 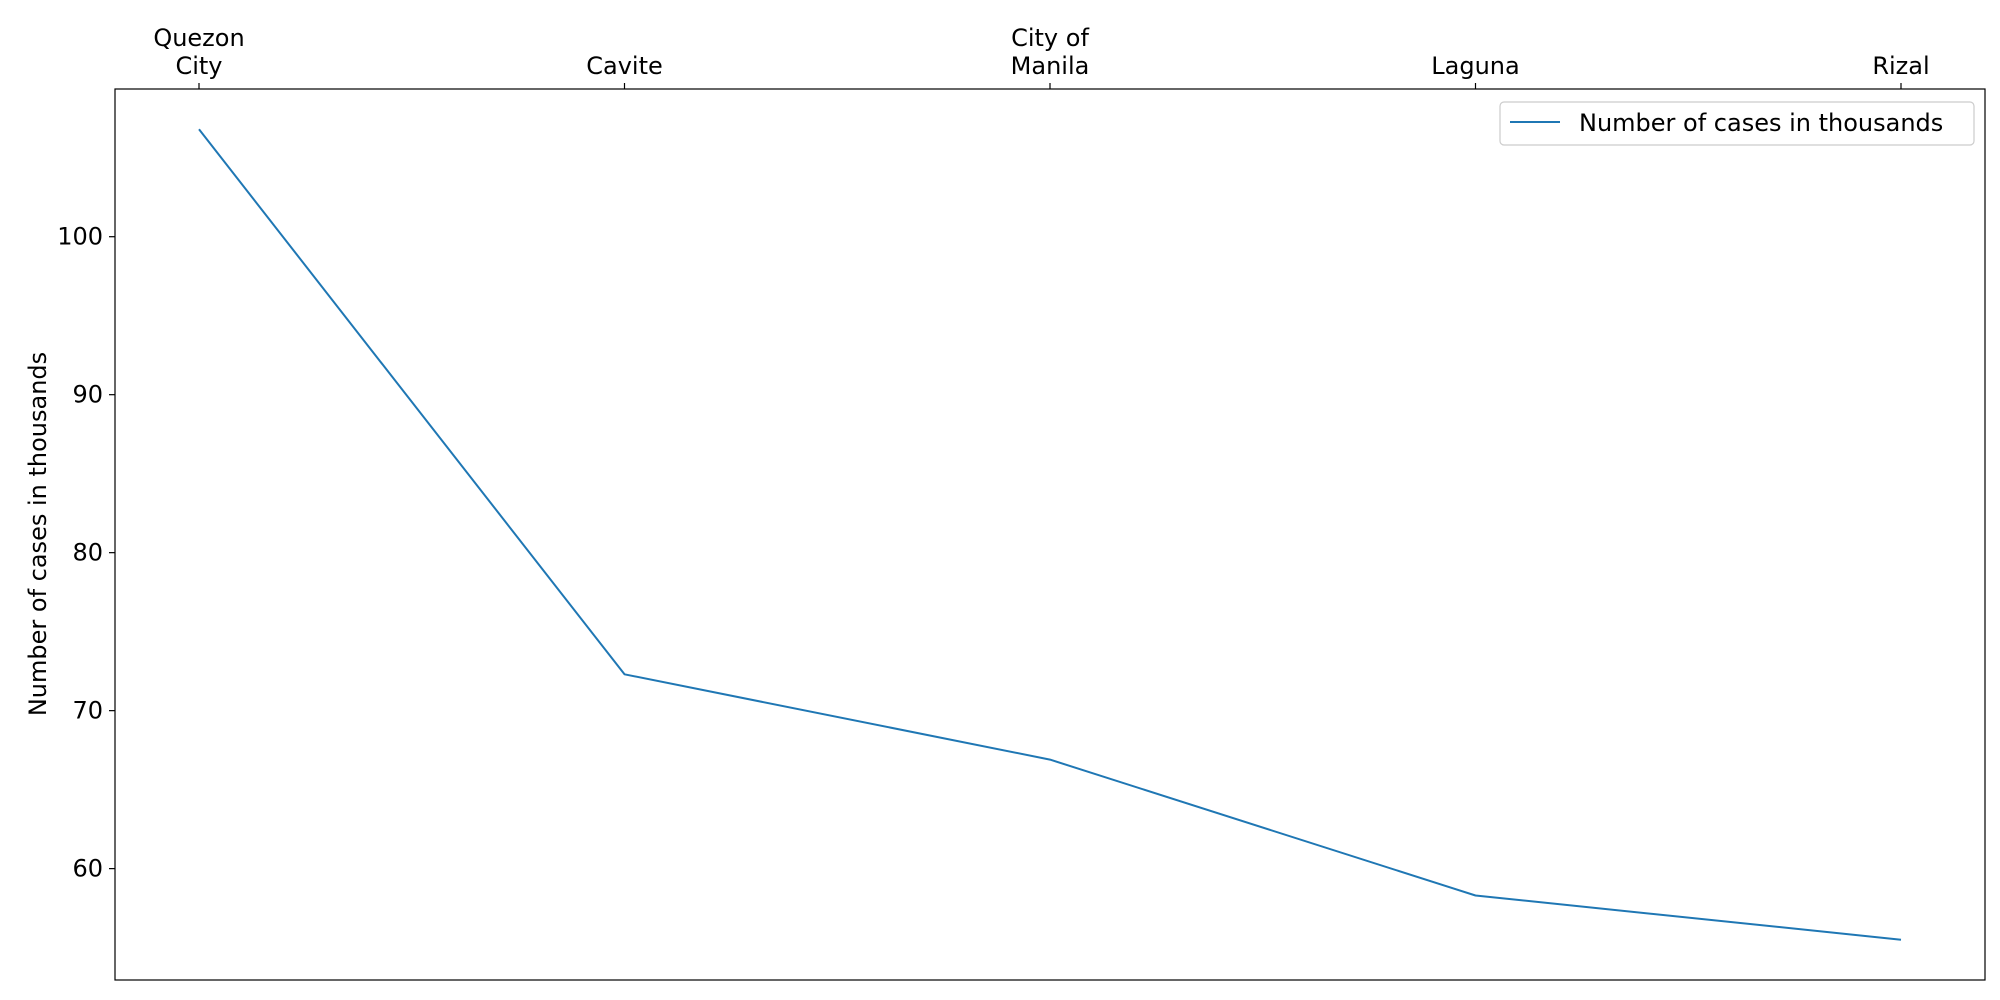 I want to click on x-tick-label: Cavite, so click(x=624, y=66).